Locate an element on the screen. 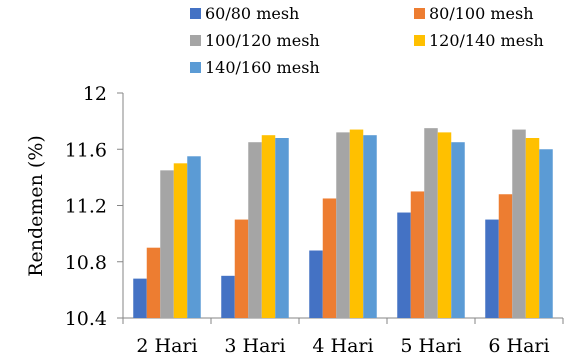 The width and height of the screenshot is (569, 361). legend-label: 120/140 mesh is located at coordinates (486, 40).